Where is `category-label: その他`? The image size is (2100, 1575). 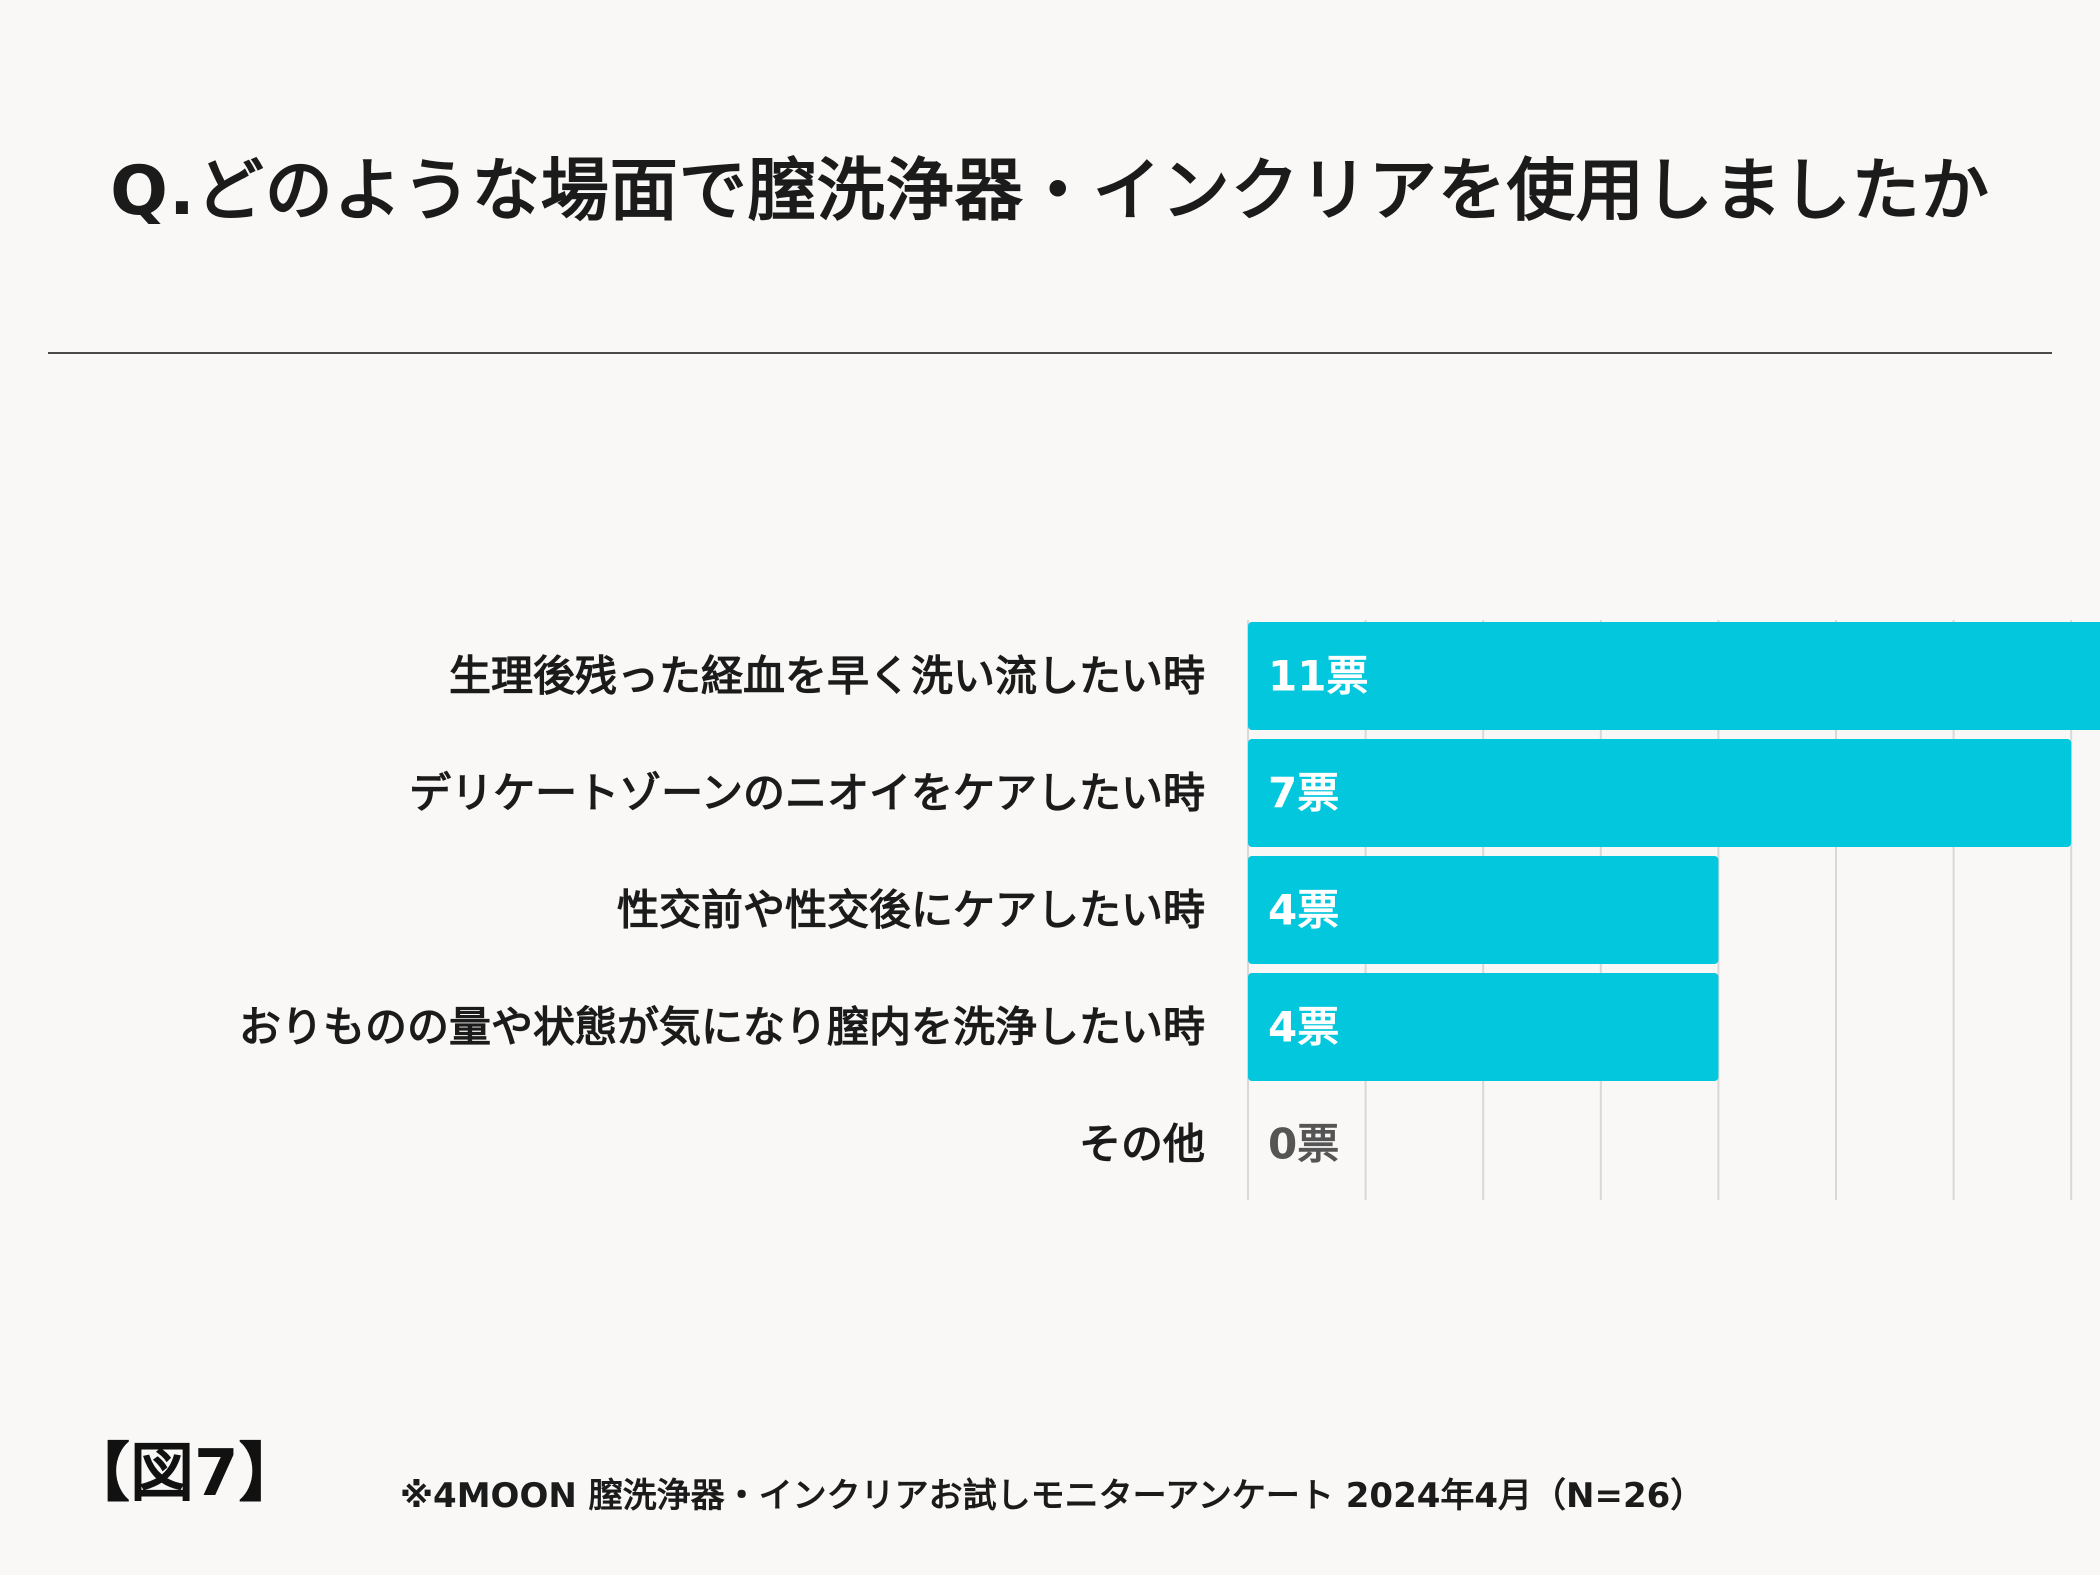
category-label: その他 is located at coordinates (1142, 1144).